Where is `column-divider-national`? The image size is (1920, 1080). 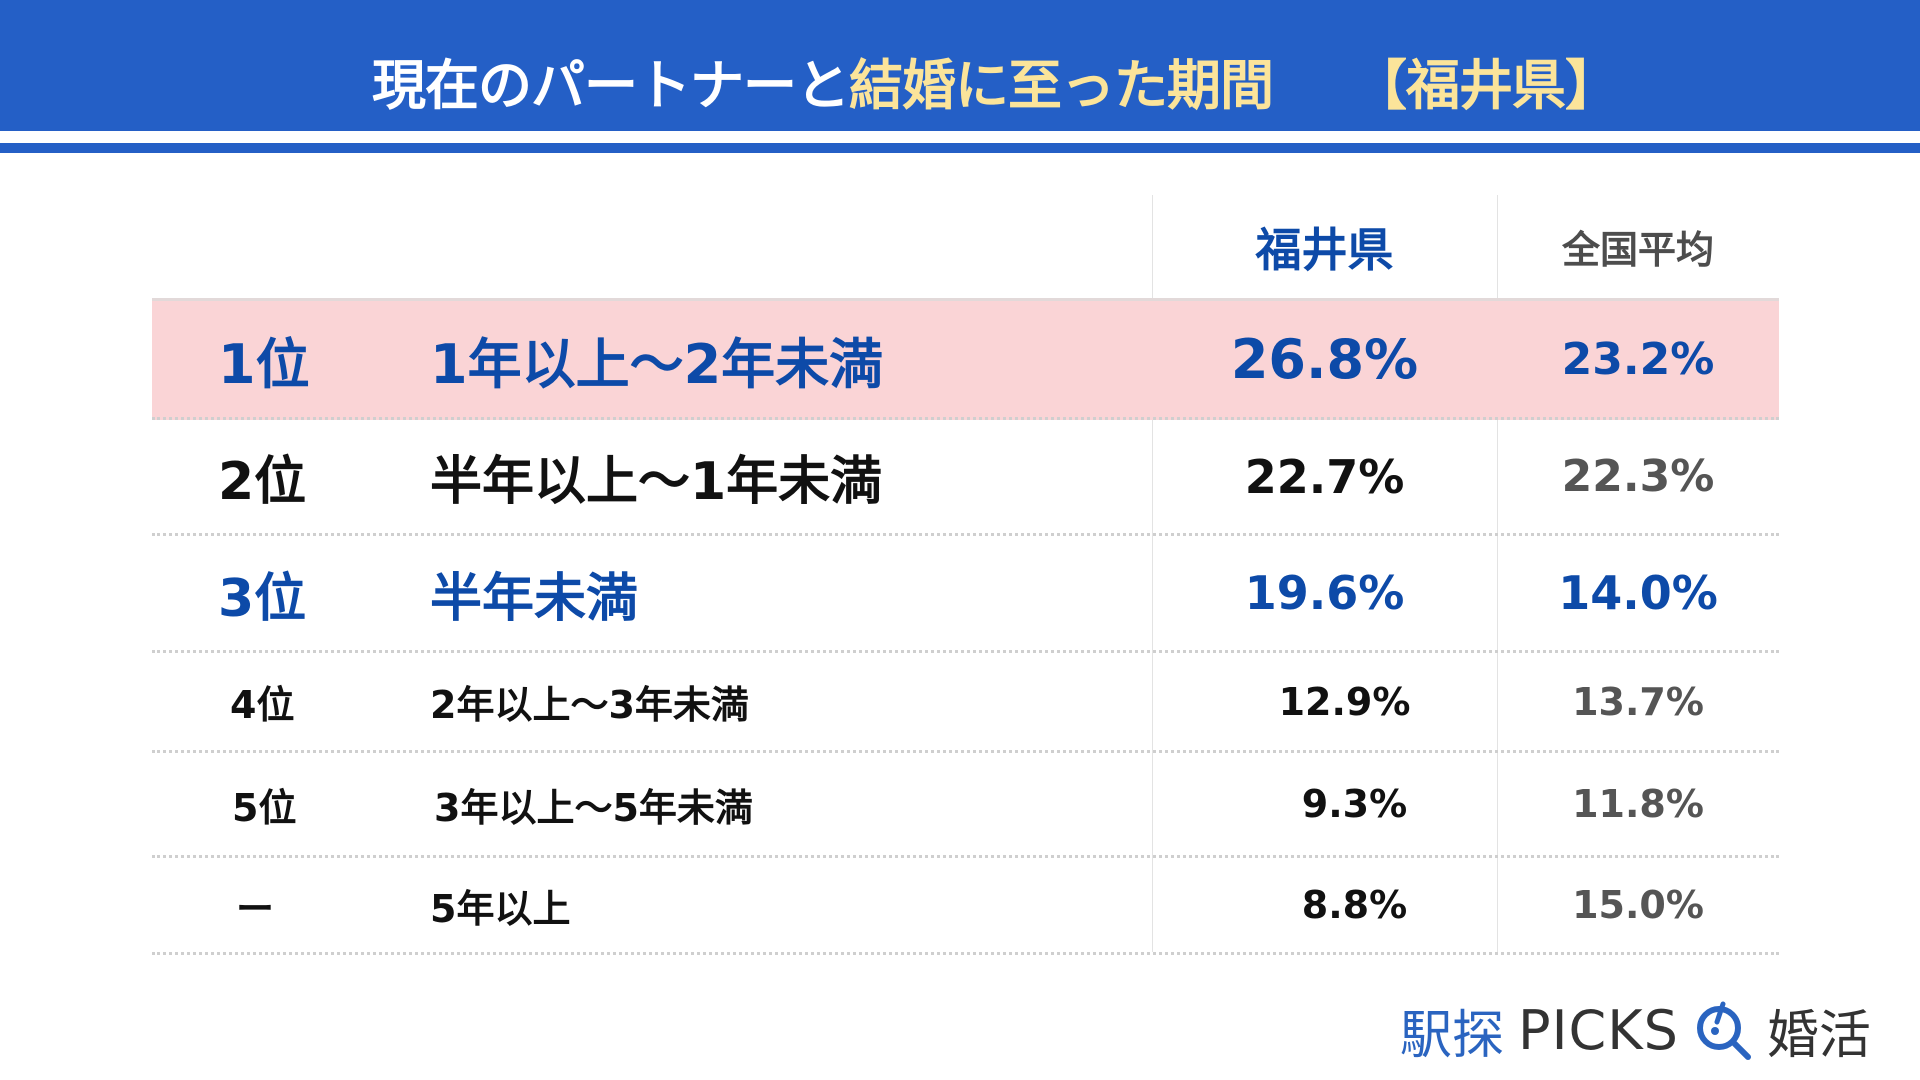
column-divider-national is located at coordinates (1497, 573).